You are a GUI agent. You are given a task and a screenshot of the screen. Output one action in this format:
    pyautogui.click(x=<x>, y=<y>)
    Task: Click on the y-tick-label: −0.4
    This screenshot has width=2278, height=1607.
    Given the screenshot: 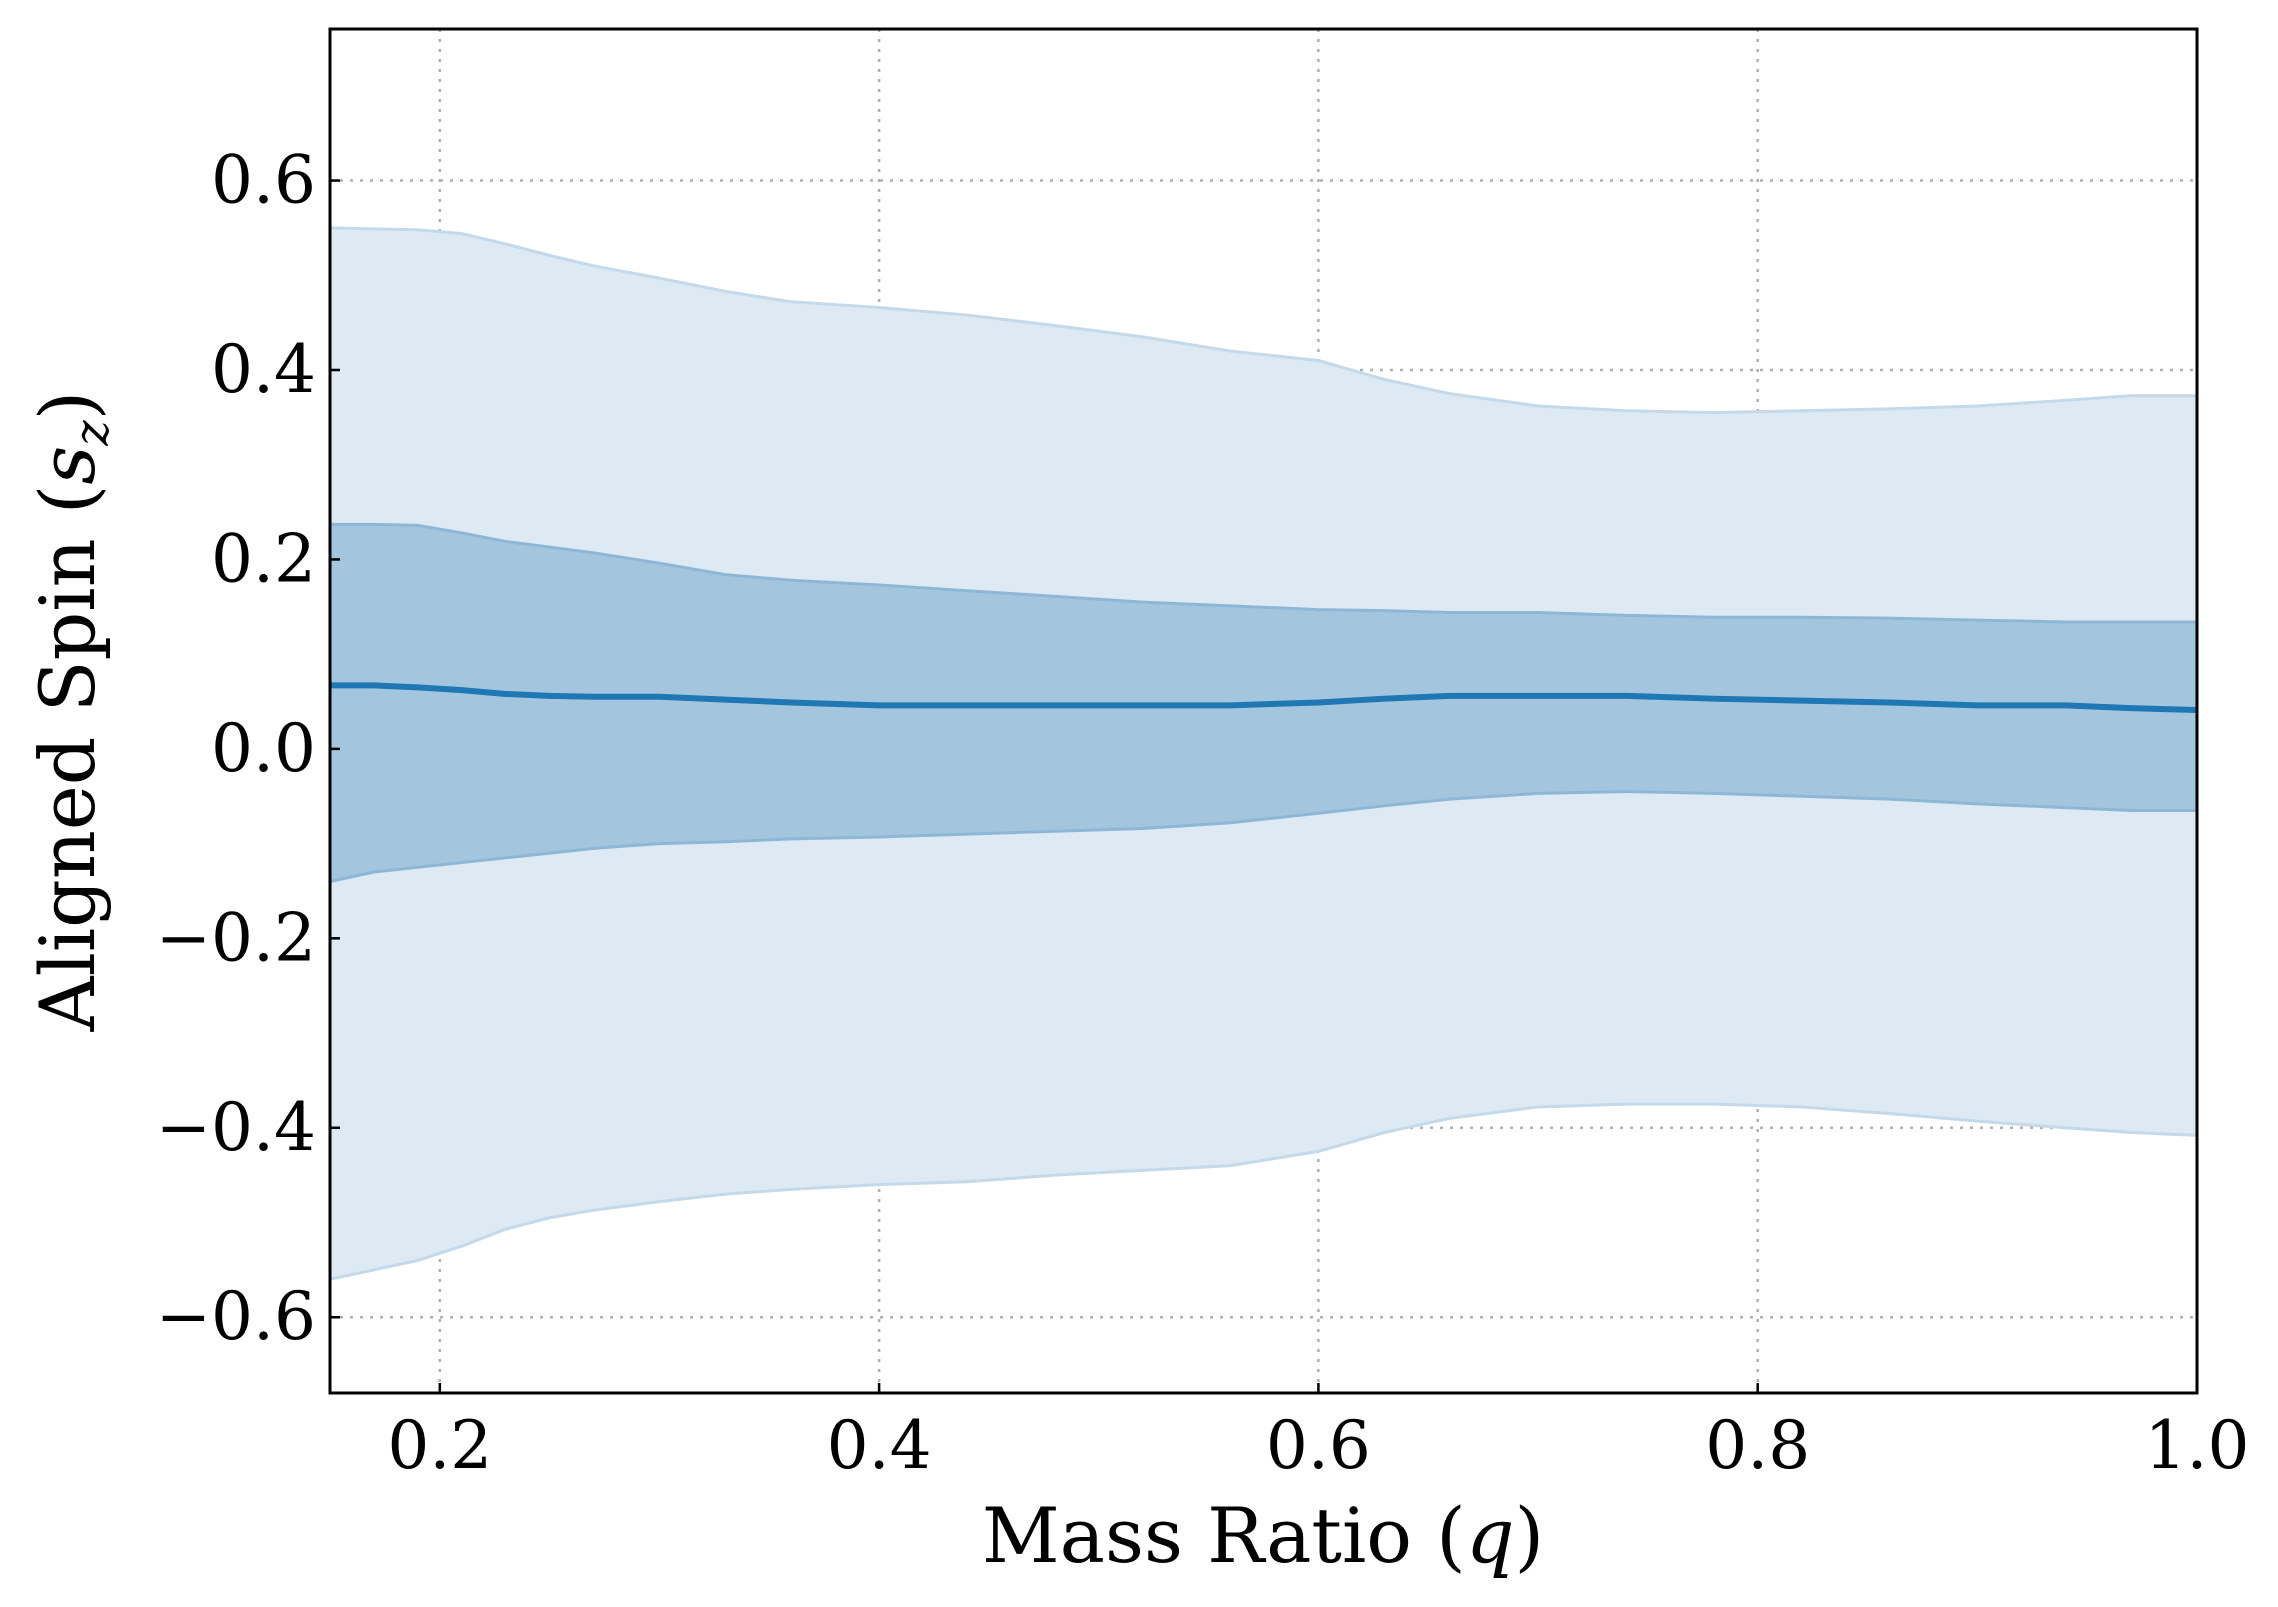 What is the action you would take?
    pyautogui.click(x=236, y=1127)
    